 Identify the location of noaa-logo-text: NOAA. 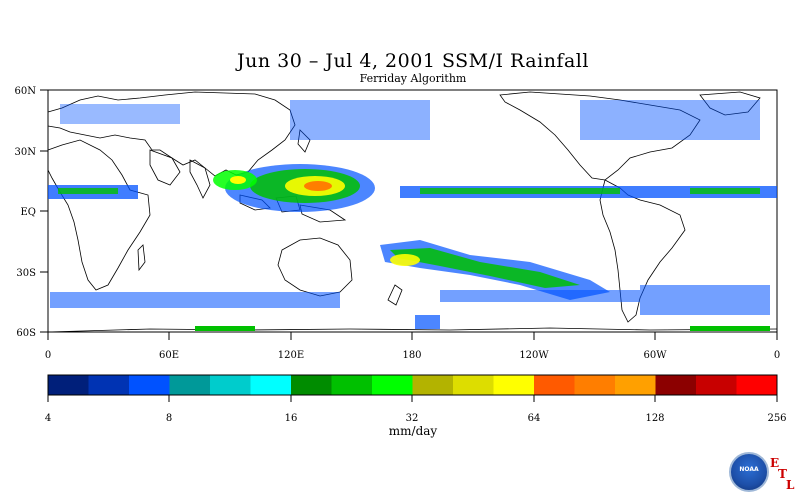
(749, 469).